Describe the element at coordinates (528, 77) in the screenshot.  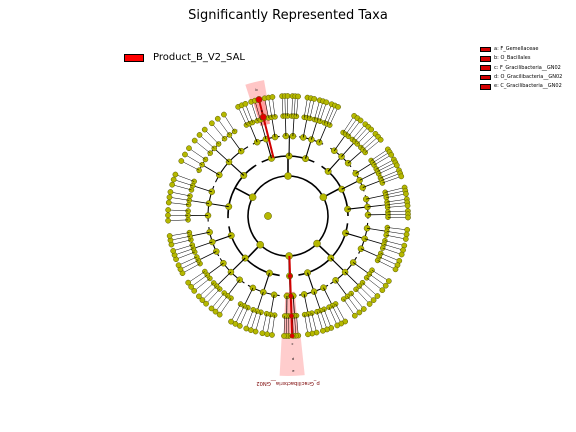
I see `clade-key-item: d: O_Gracilibacteria__GN02` at that location.